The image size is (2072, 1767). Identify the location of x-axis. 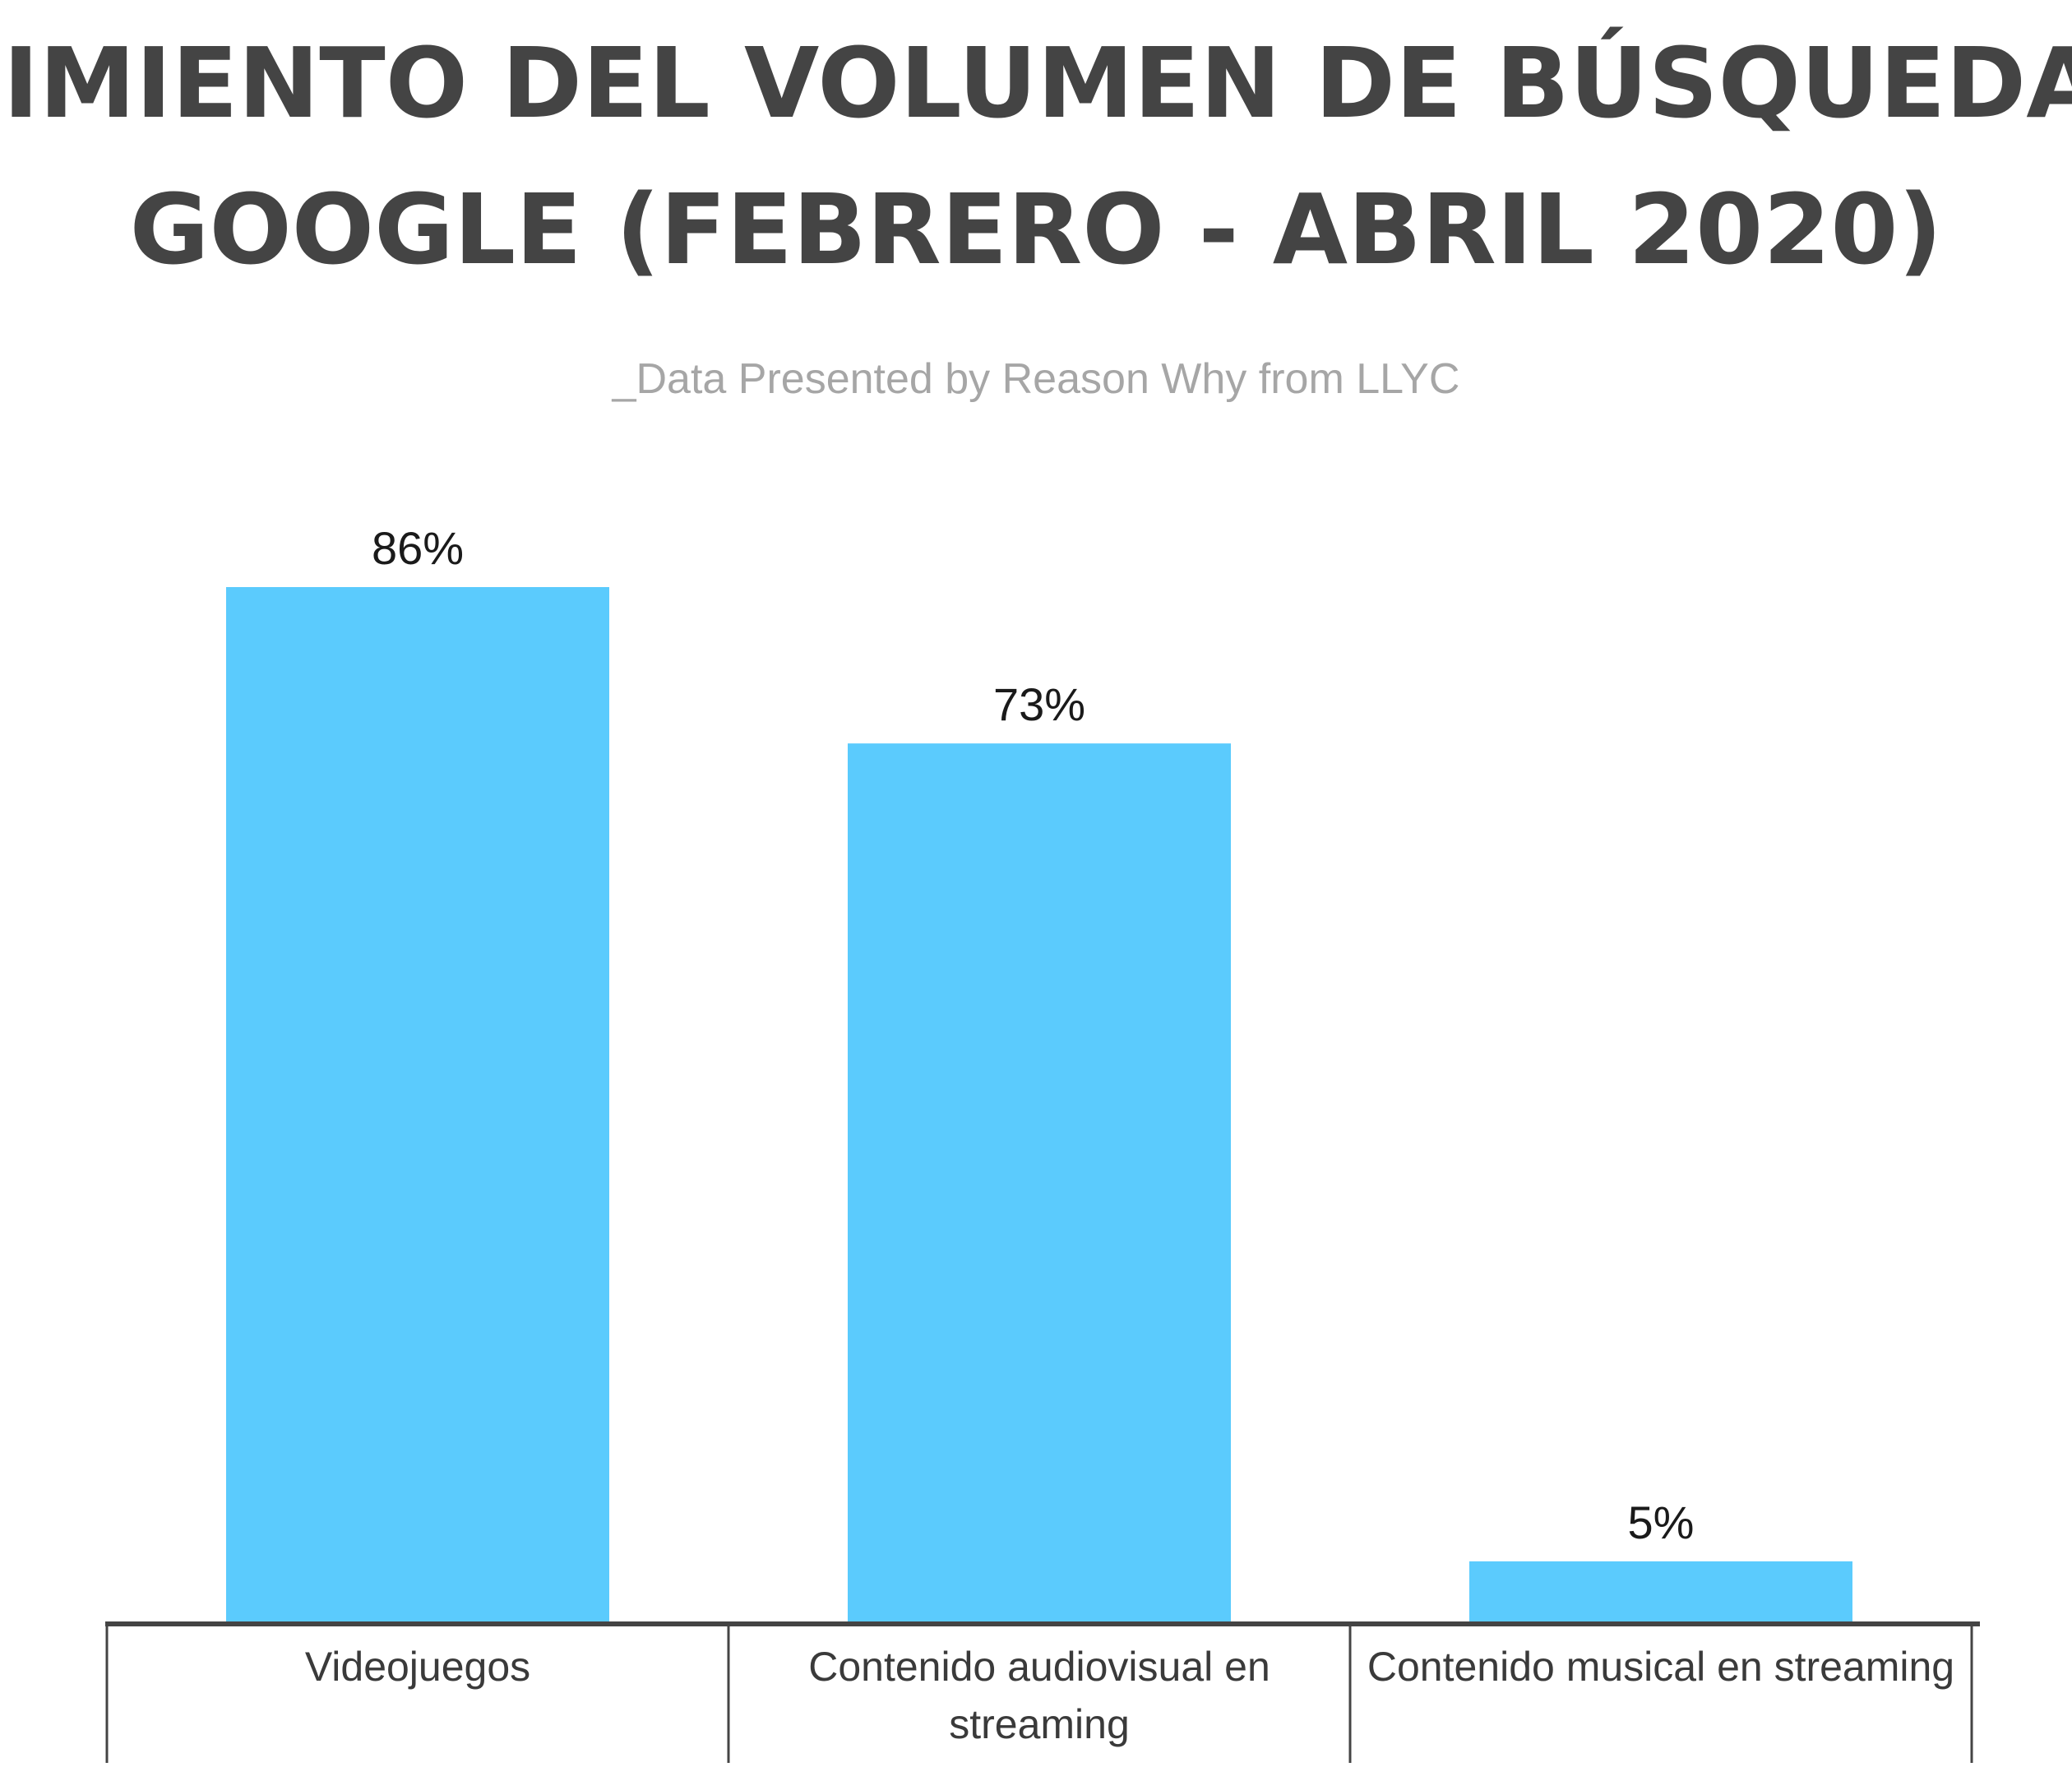
(1042, 1692).